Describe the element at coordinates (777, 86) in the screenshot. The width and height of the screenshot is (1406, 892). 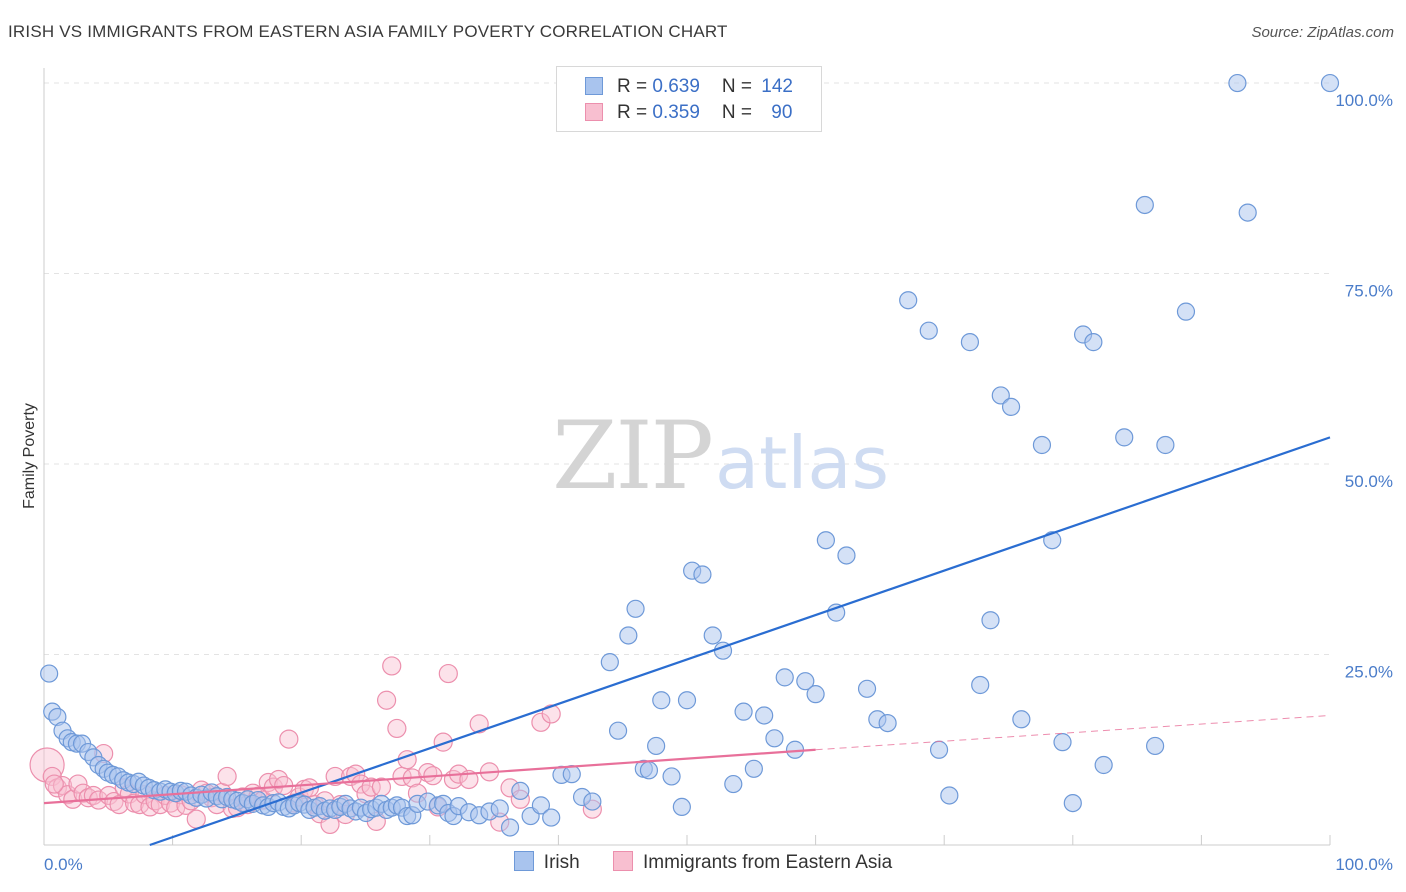
I see `legend-n-value: 142` at that location.